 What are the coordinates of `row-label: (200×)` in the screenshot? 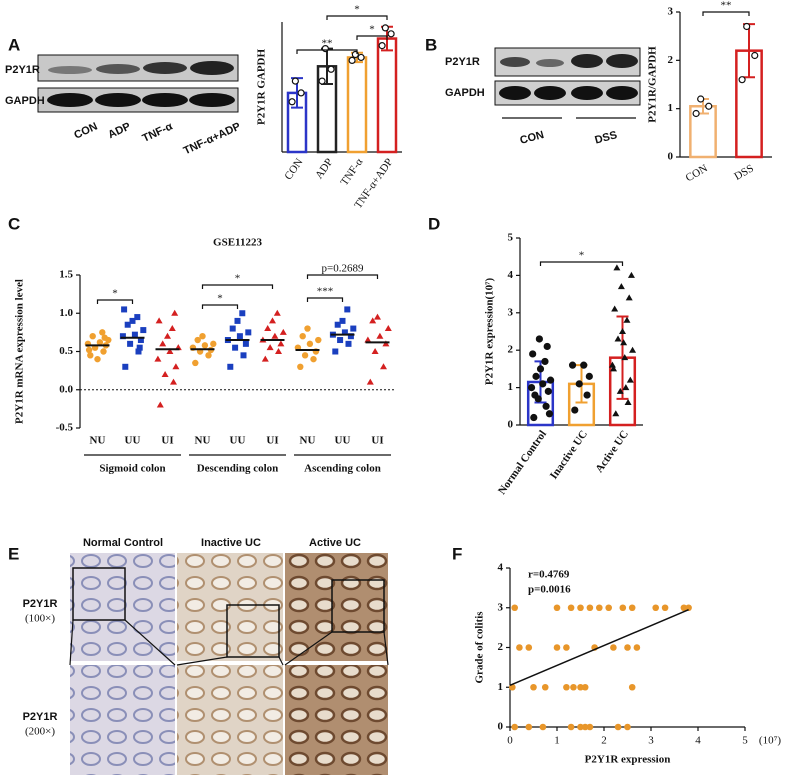 It's located at (40, 732).